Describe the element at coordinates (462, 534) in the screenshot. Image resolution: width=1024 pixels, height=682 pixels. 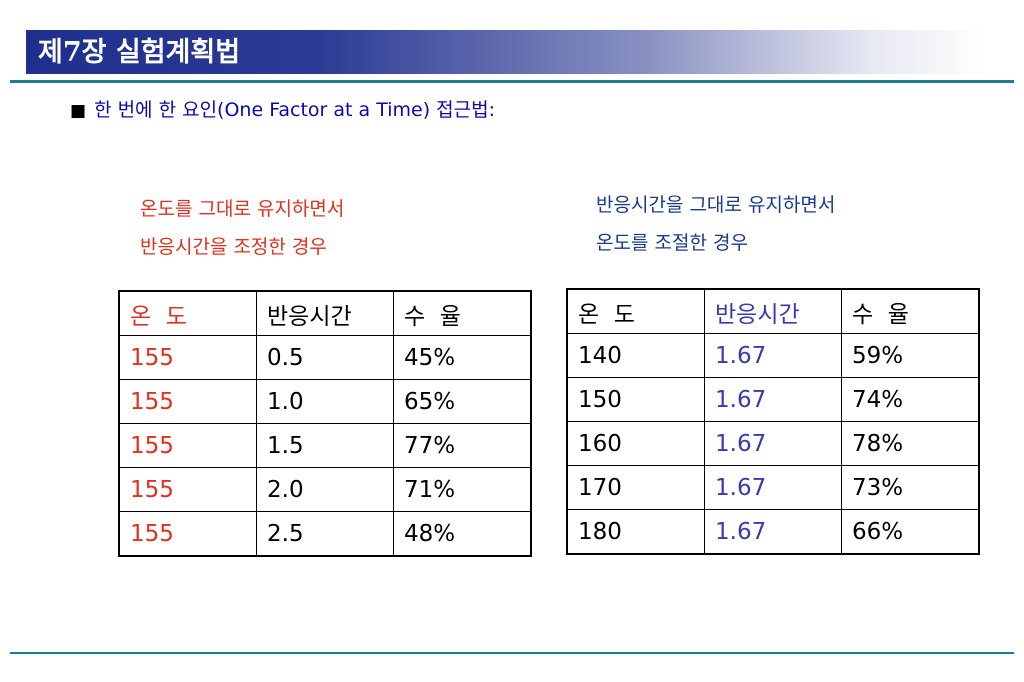
I see `cell-yield: 48%` at that location.